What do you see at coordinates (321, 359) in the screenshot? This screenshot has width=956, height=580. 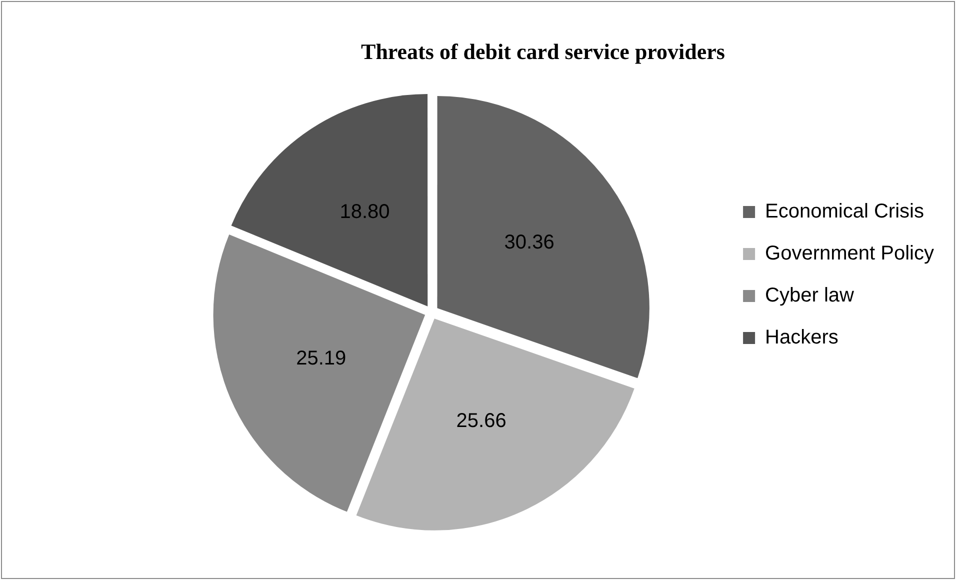 I see `data-label: 25.19` at bounding box center [321, 359].